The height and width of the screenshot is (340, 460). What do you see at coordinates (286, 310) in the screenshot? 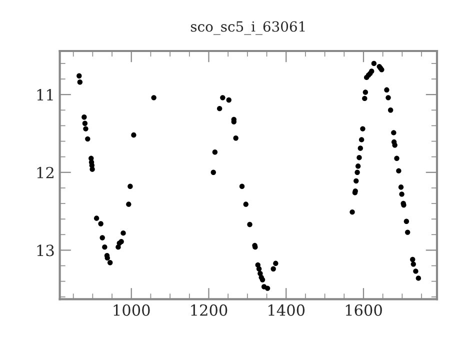
I see `x-tick-label: 1400` at bounding box center [286, 310].